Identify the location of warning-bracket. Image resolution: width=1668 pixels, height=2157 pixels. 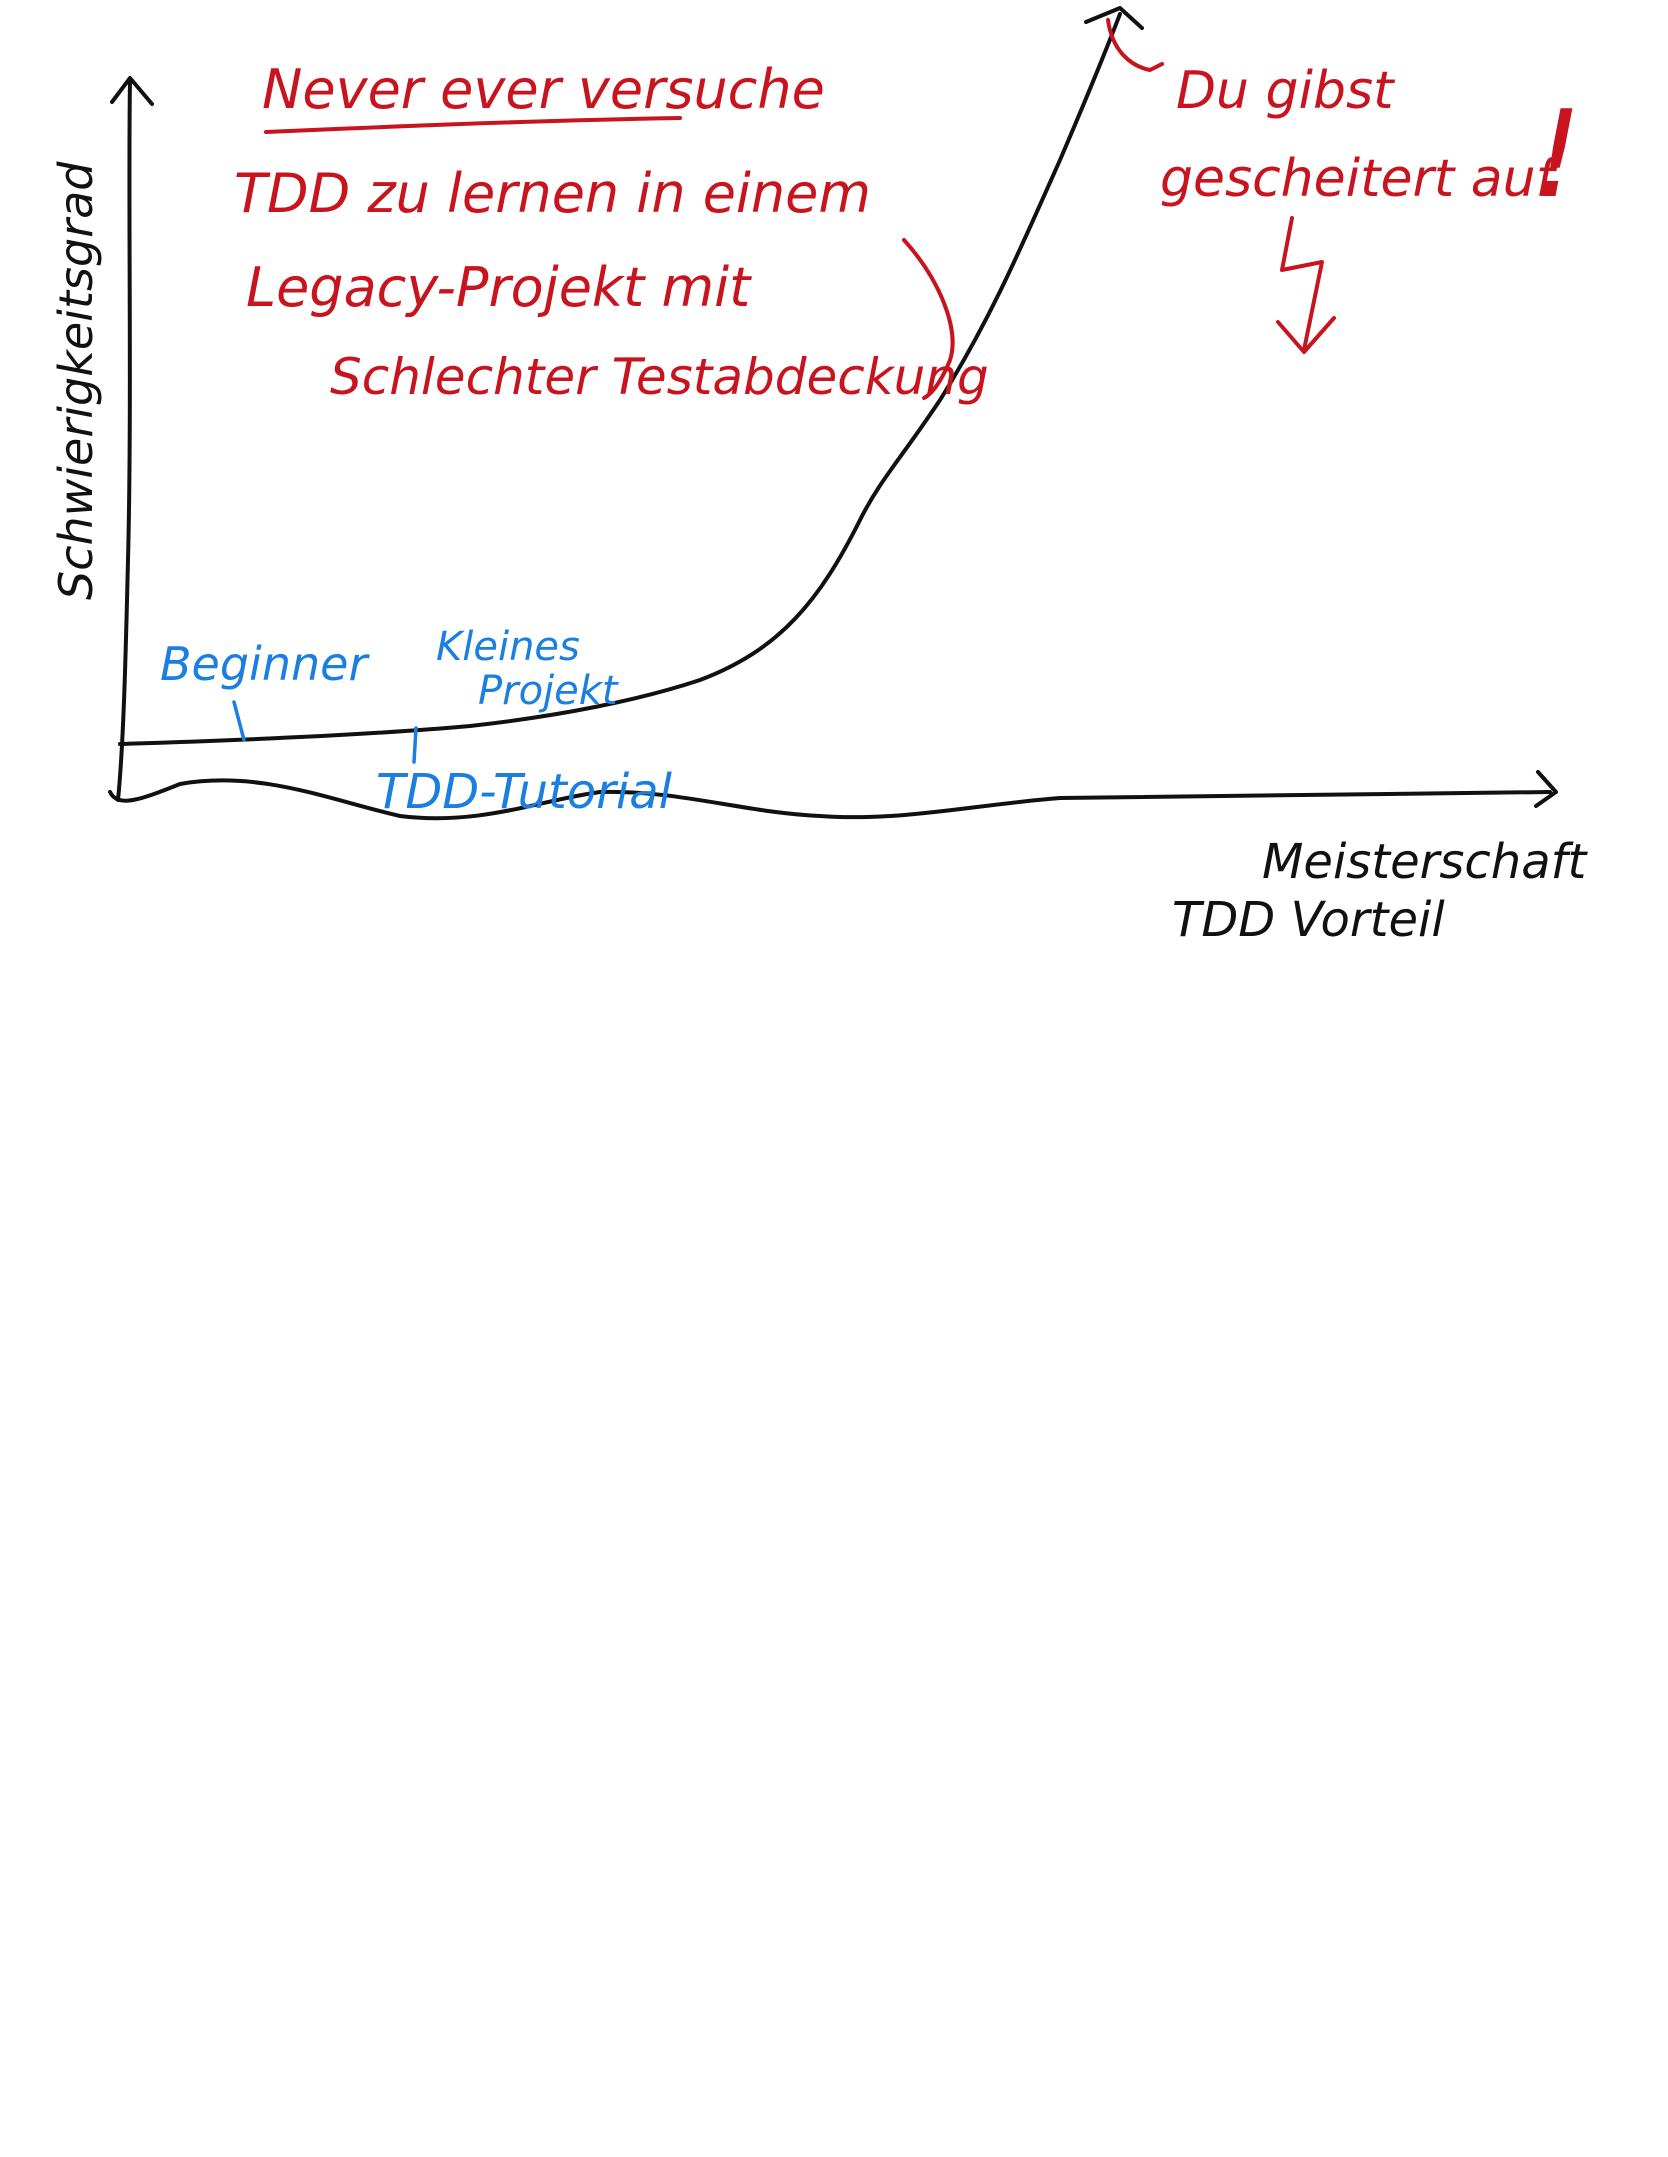
(928, 319).